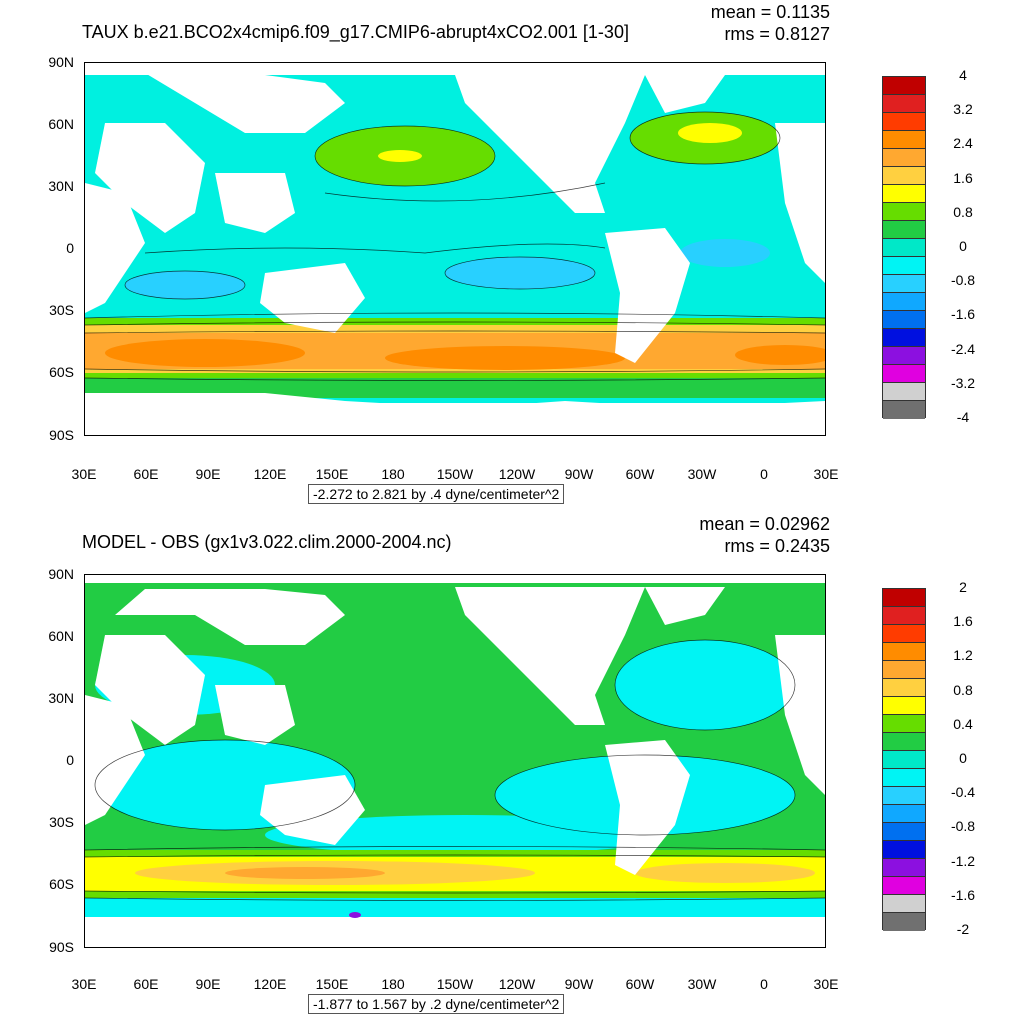 This screenshot has height=1024, width=1024. I want to click on lat-label-90n: 90N, so click(61, 574).